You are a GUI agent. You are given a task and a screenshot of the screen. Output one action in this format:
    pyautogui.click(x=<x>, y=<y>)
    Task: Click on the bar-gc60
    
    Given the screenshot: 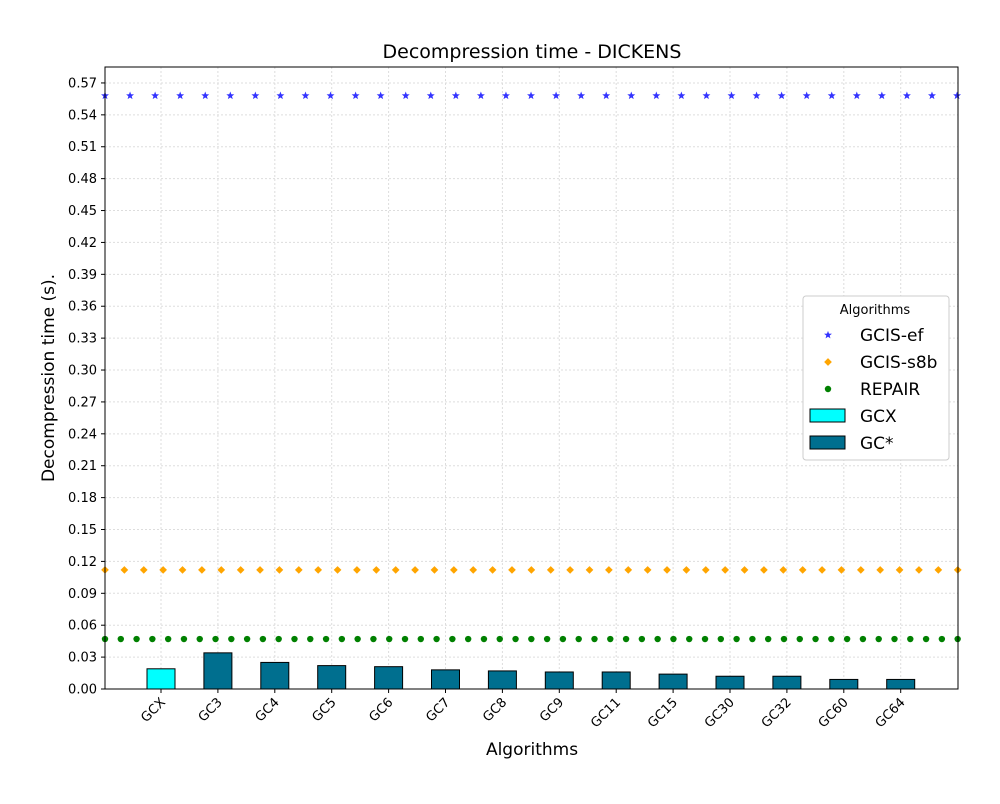 What is the action you would take?
    pyautogui.click(x=844, y=684)
    